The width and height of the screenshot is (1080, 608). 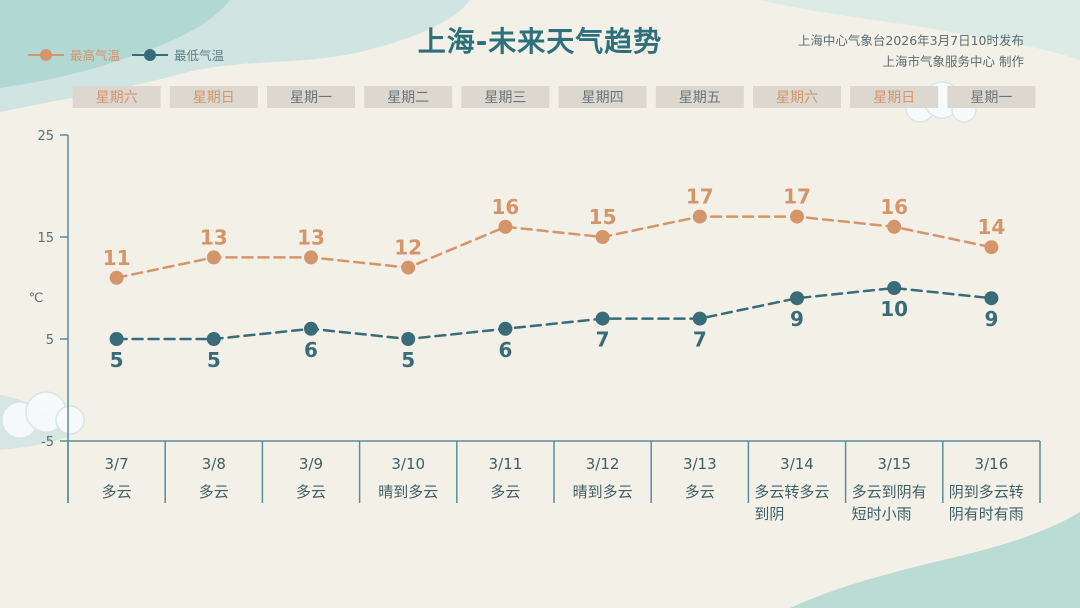 What do you see at coordinates (603, 464) in the screenshot?
I see `date-label: 3/12` at bounding box center [603, 464].